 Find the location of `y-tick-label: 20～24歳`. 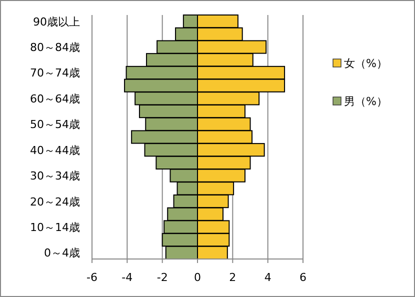

y-tick-label: 20～24歳 is located at coordinates (55, 201).